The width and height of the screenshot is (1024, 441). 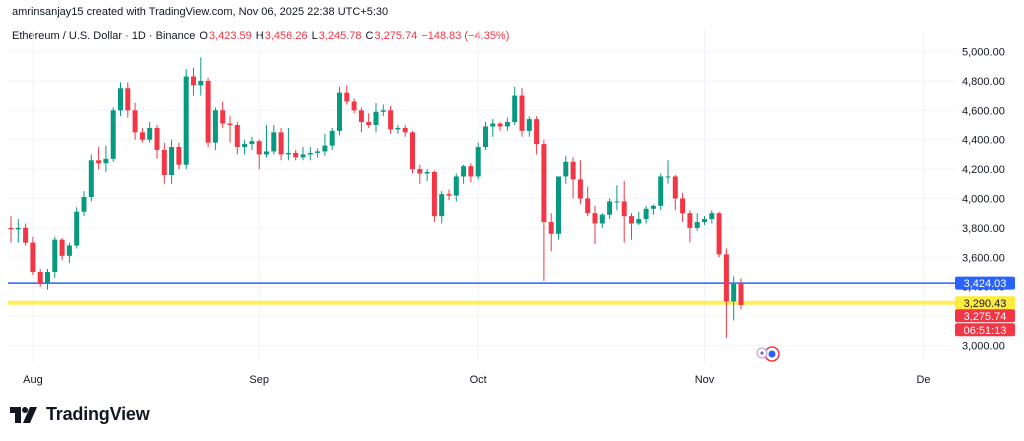 I want to click on news-icon, so click(x=762, y=353).